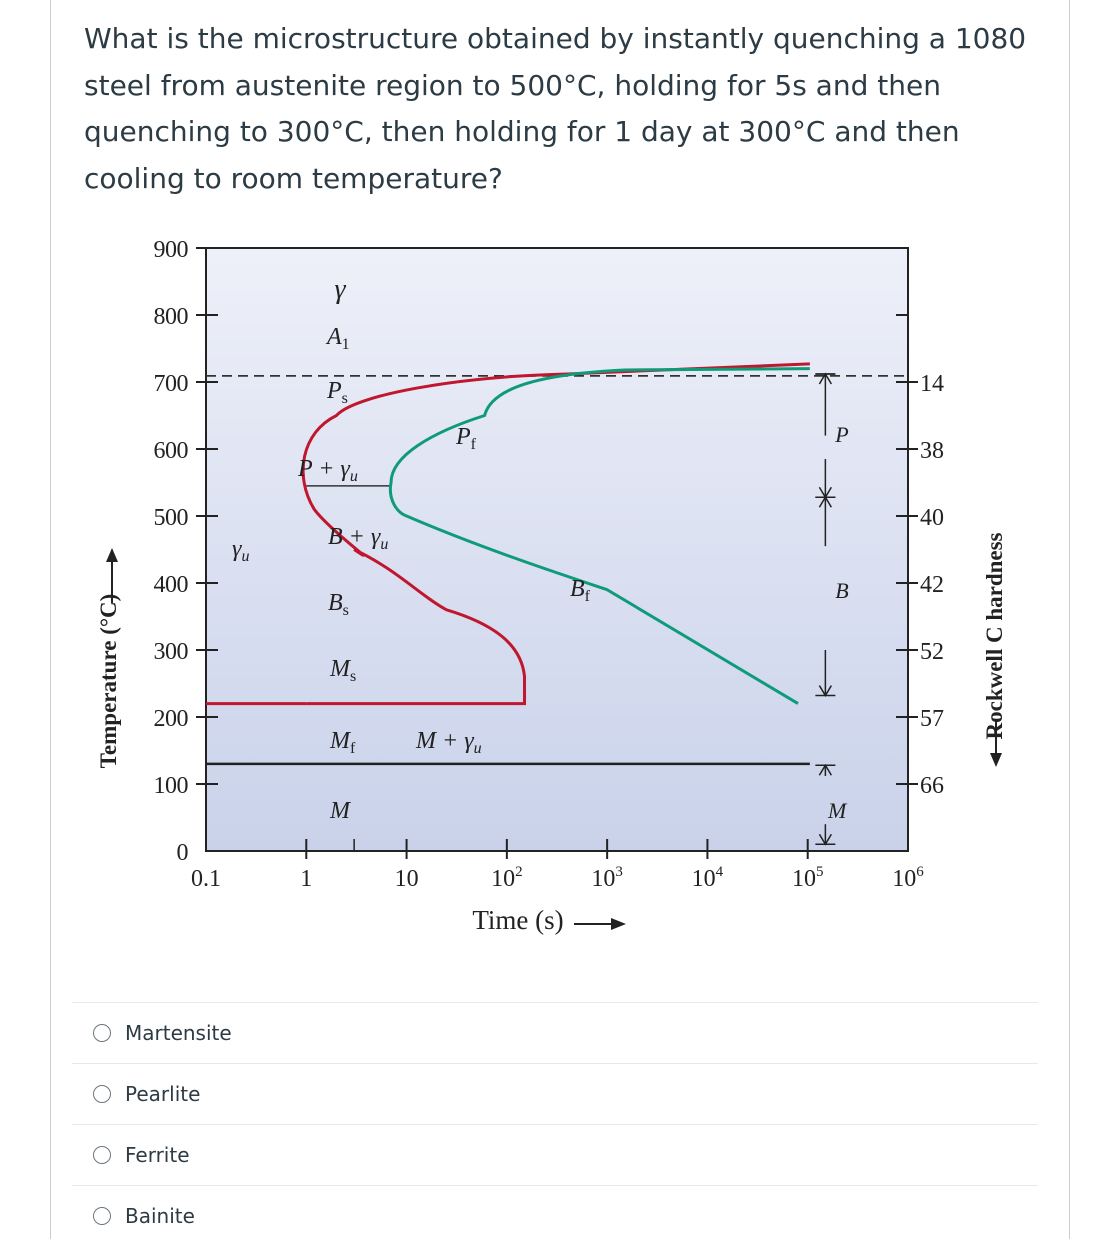 The height and width of the screenshot is (1246, 1107). What do you see at coordinates (841, 434) in the screenshot?
I see `label-p-right: P` at bounding box center [841, 434].